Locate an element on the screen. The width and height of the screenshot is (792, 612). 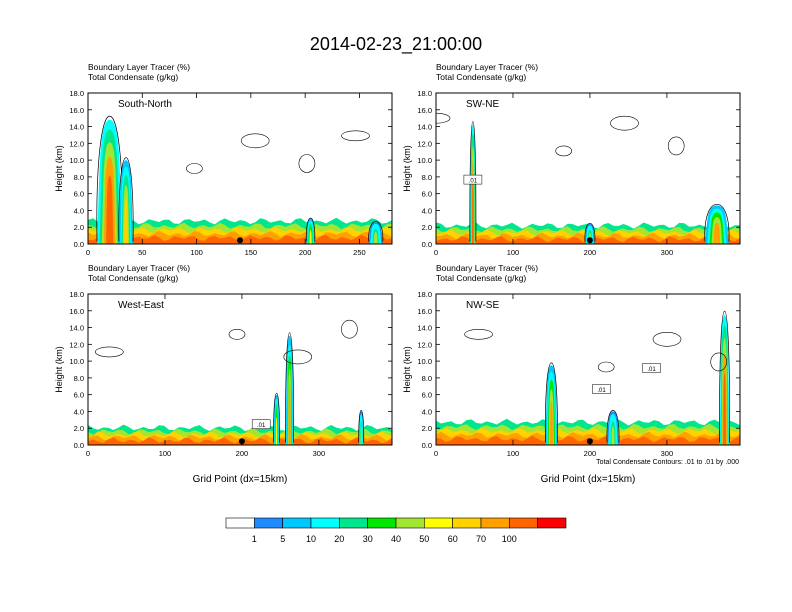
y-tick-label: 18.0 is located at coordinates (424, 294).